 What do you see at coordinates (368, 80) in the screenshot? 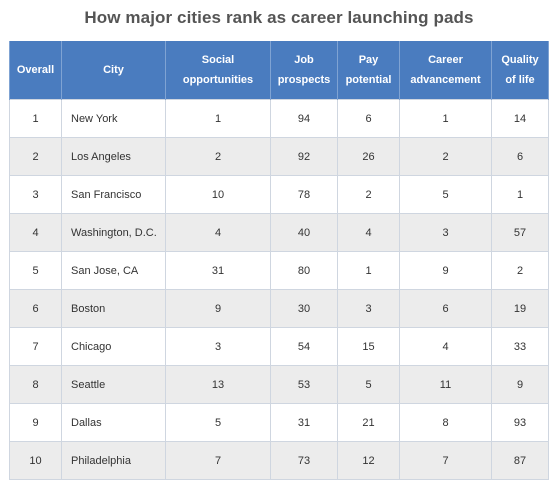
I see `header-pay-line-2: potential` at bounding box center [368, 80].